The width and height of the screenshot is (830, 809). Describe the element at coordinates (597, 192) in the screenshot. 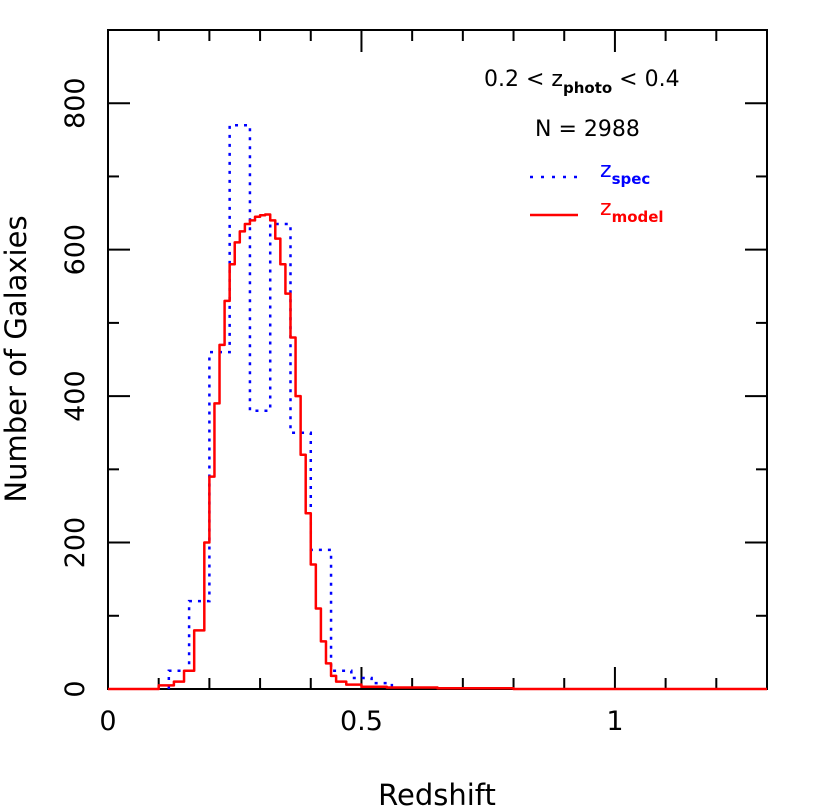

I see `legend: zspec zmodel` at that location.